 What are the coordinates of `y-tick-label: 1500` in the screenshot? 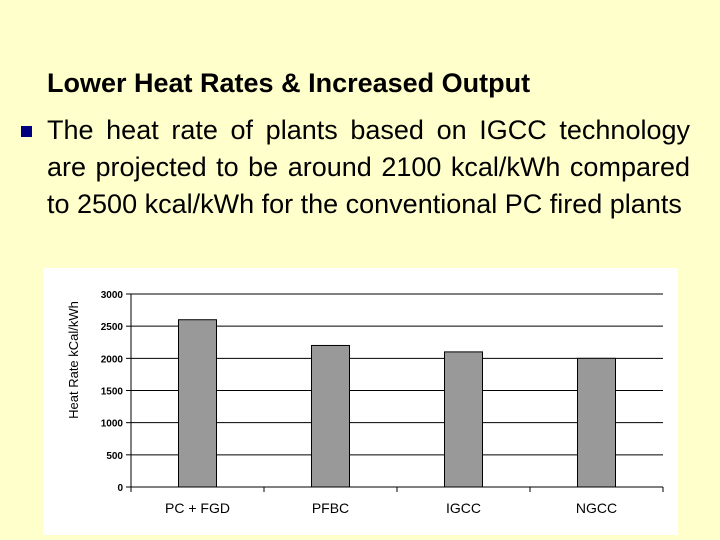 It's located at (112, 392).